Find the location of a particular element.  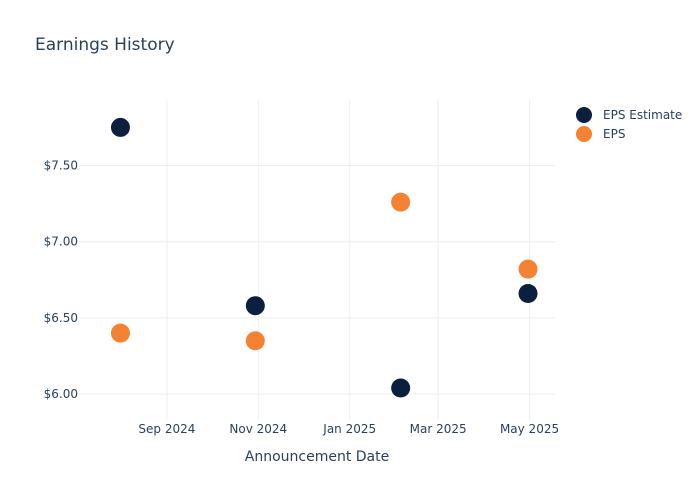

chart-title: Earnings History is located at coordinates (105, 45).